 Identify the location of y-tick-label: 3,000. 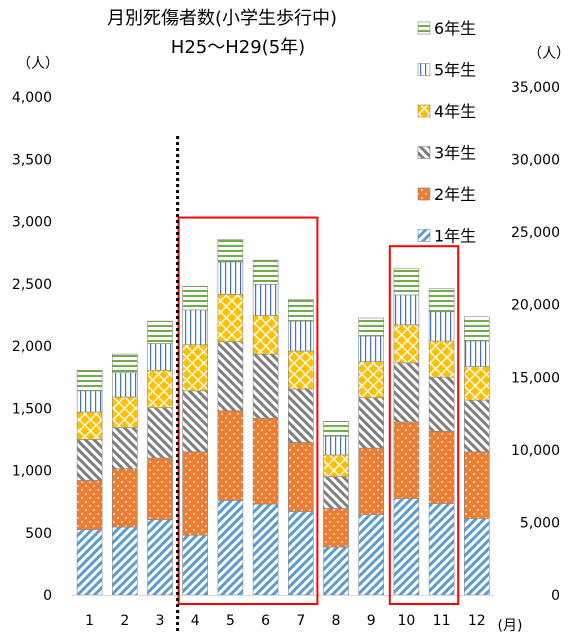
(32, 223).